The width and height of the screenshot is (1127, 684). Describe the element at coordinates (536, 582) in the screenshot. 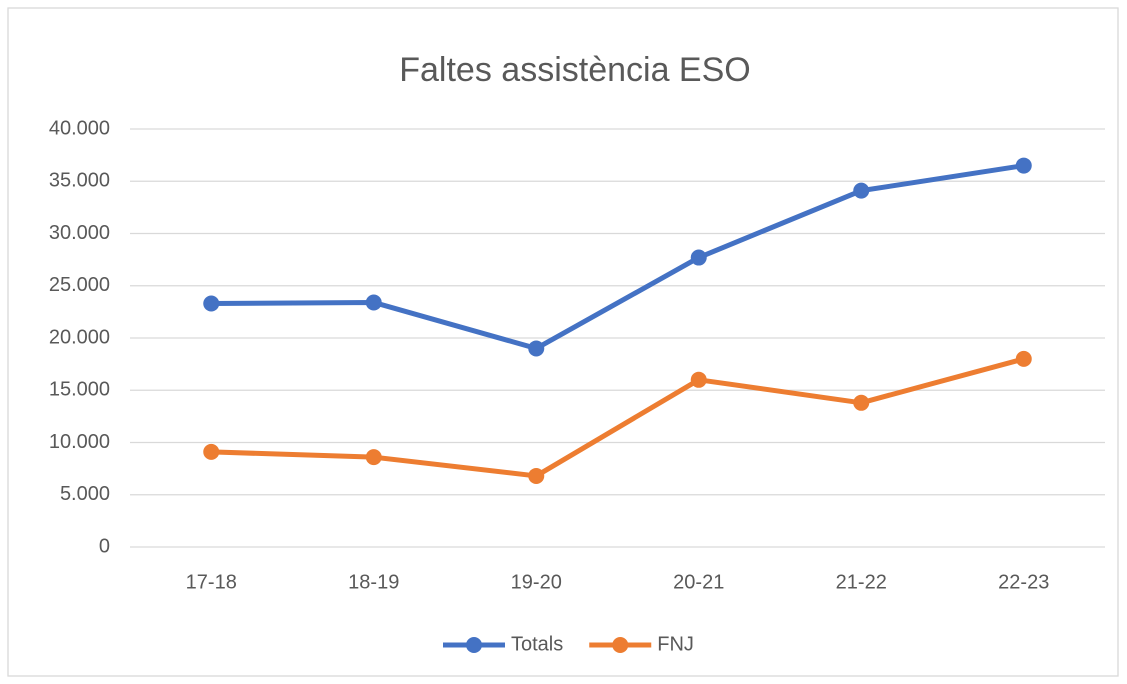

I see `x-tick-label: 19-20` at that location.